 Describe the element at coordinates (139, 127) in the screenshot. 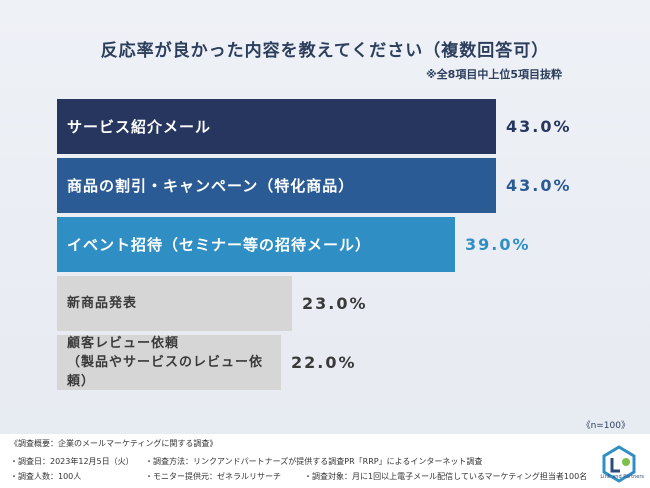

I see `bar-label-1: サービス紹介メール` at that location.